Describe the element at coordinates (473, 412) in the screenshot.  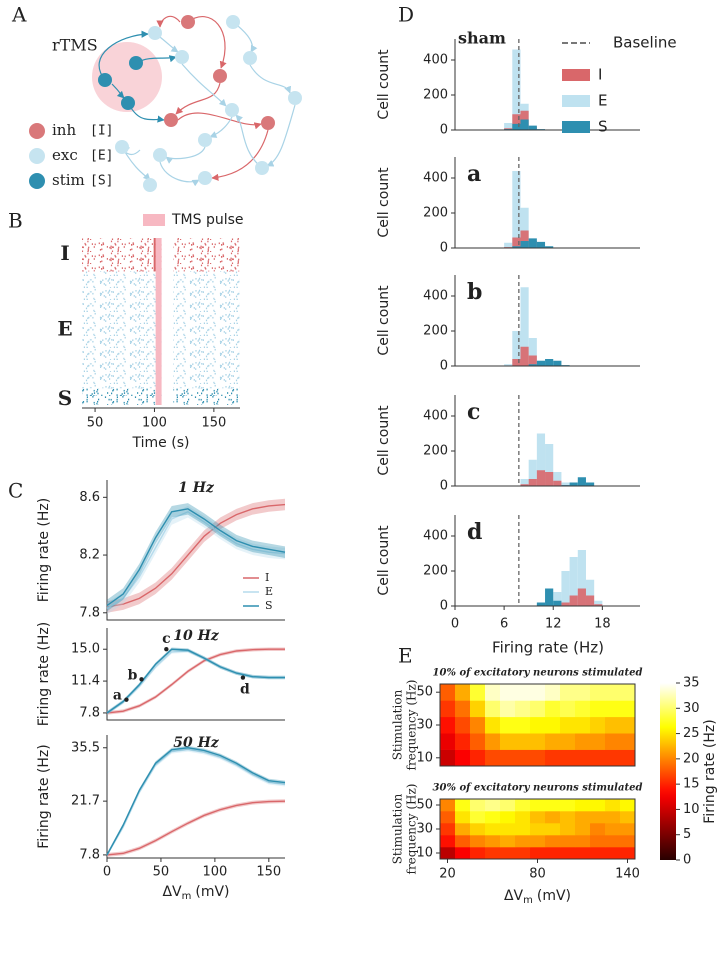
I see `panel-sublabel: c` at that location.